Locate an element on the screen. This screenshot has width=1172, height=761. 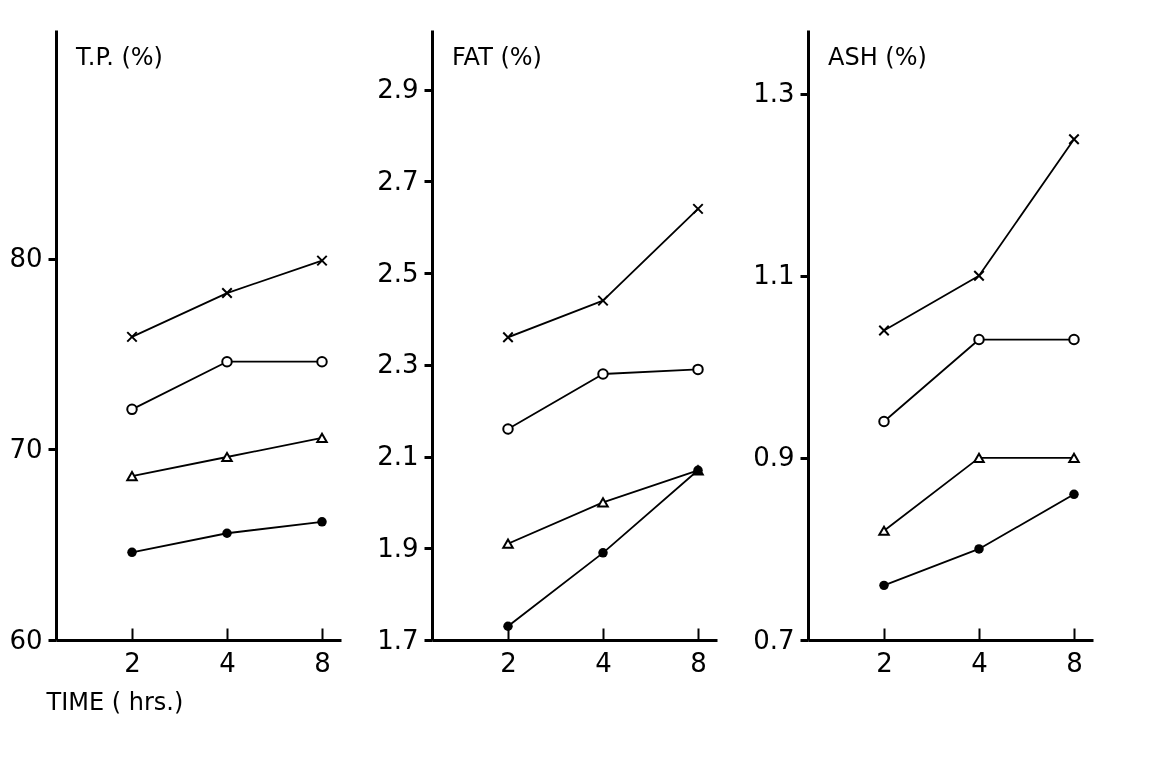
y-tick-label: 1.1 is located at coordinates (774, 275).